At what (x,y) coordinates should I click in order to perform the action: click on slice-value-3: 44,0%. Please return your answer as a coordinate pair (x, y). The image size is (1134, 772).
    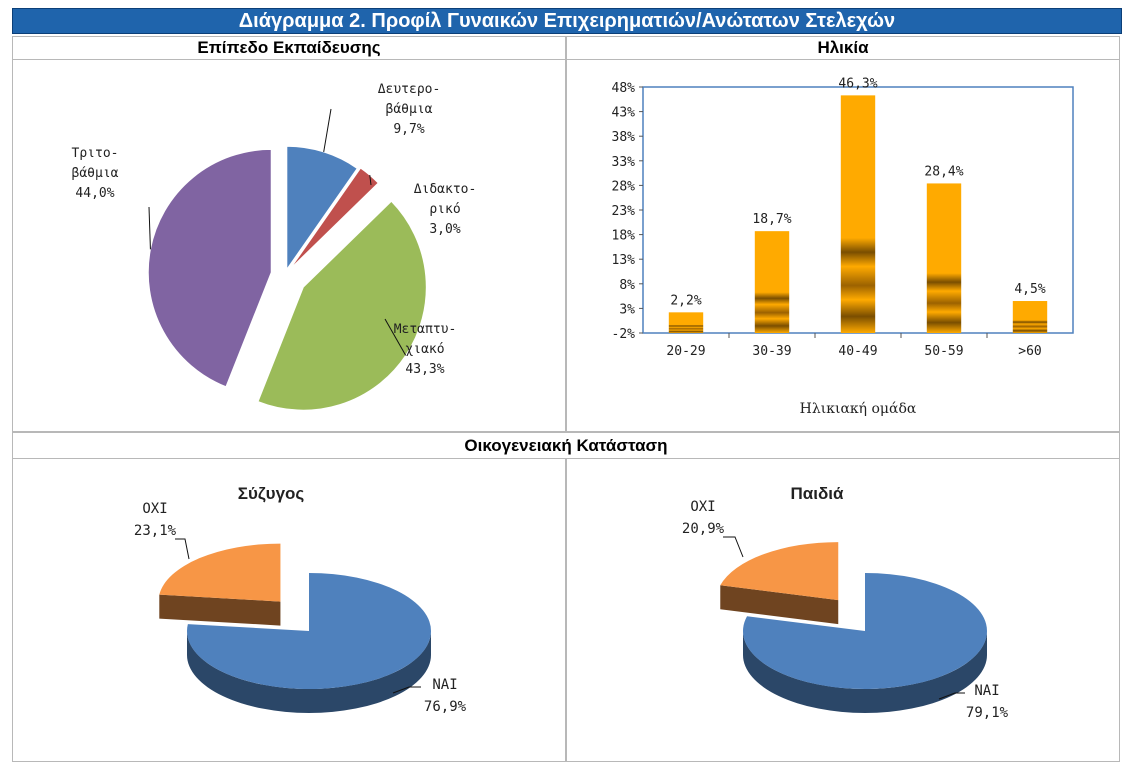
    Looking at the image, I should click on (94, 193).